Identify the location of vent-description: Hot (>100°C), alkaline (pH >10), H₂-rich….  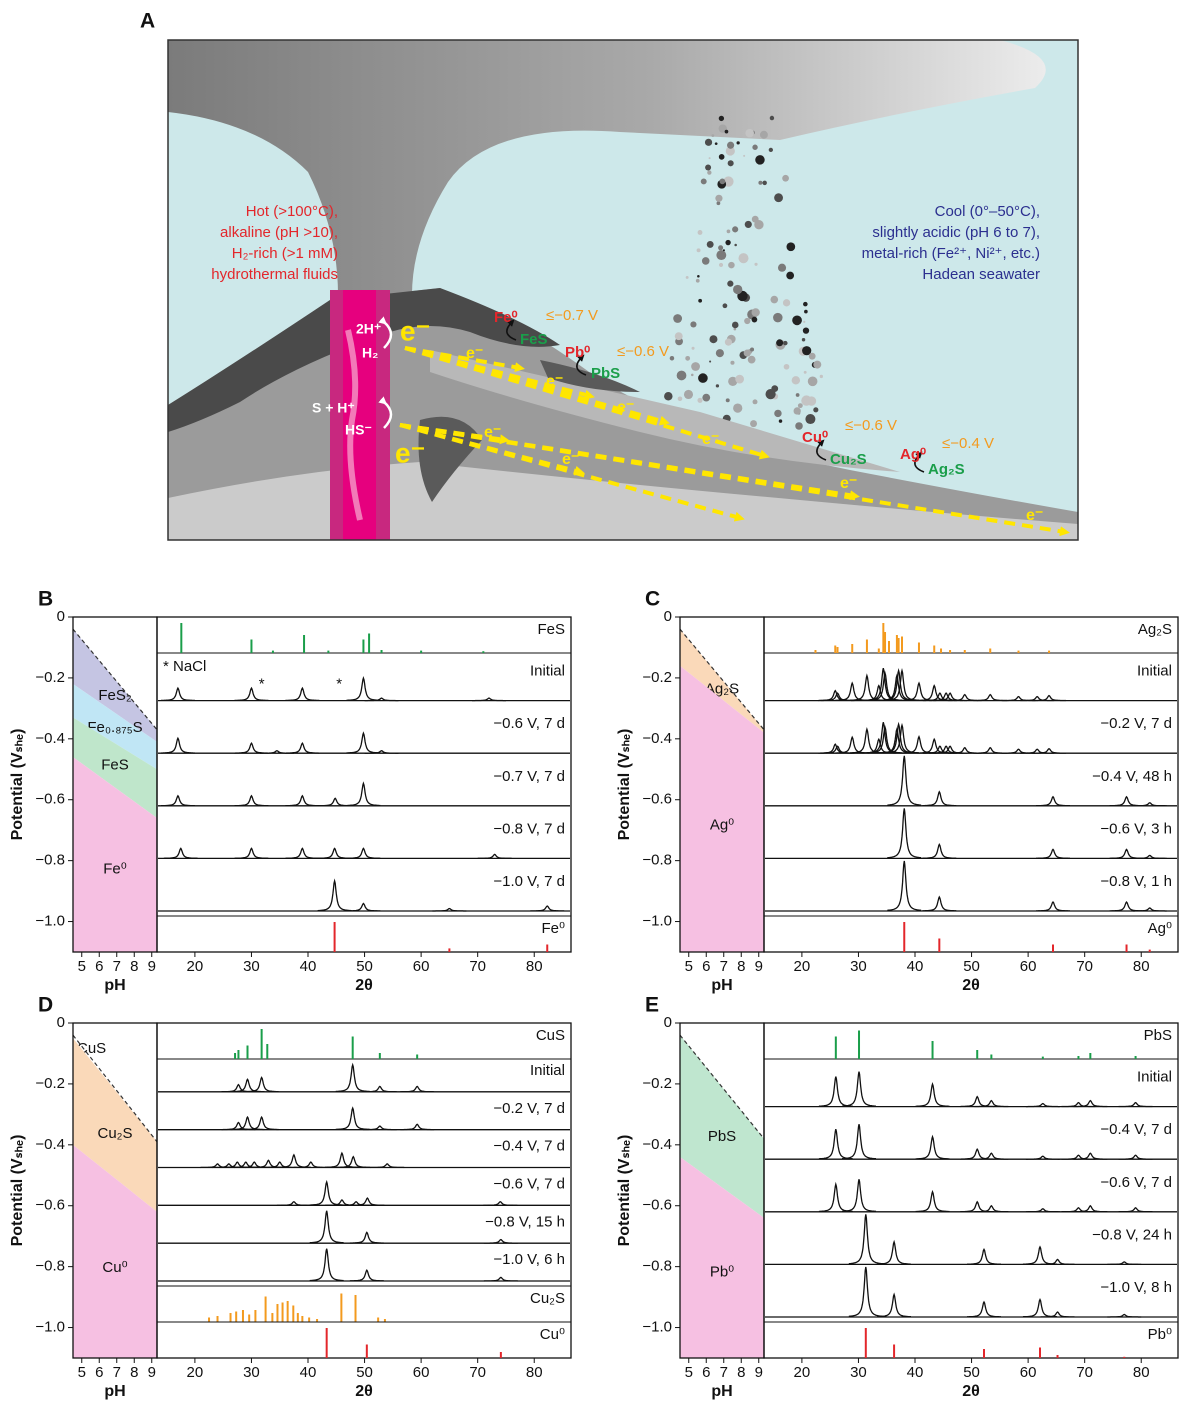
(274, 243).